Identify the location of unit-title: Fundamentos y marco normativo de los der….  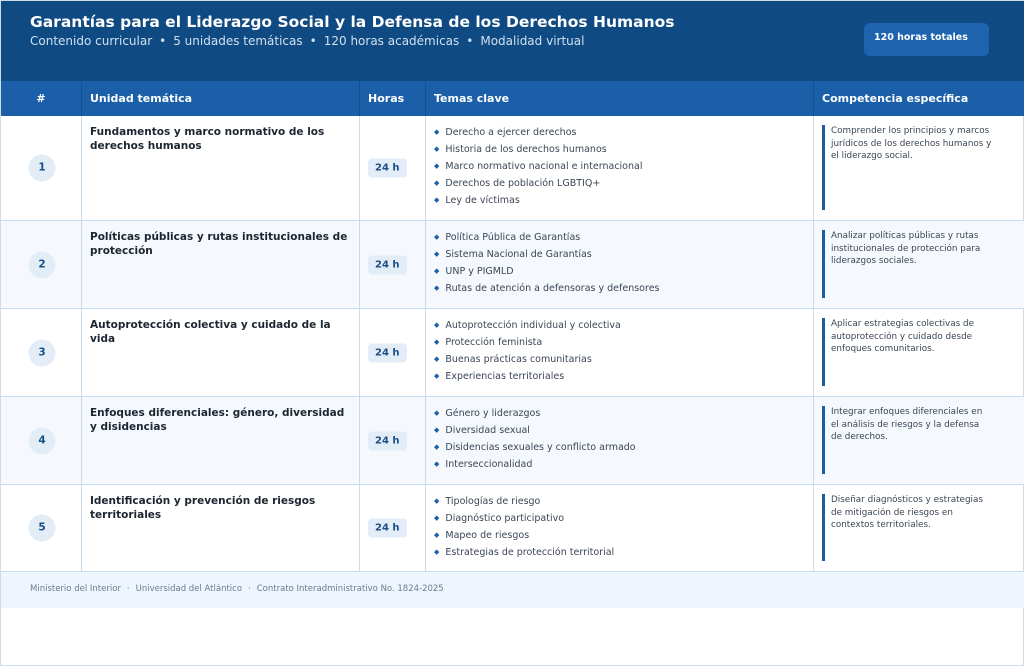
(207, 139).